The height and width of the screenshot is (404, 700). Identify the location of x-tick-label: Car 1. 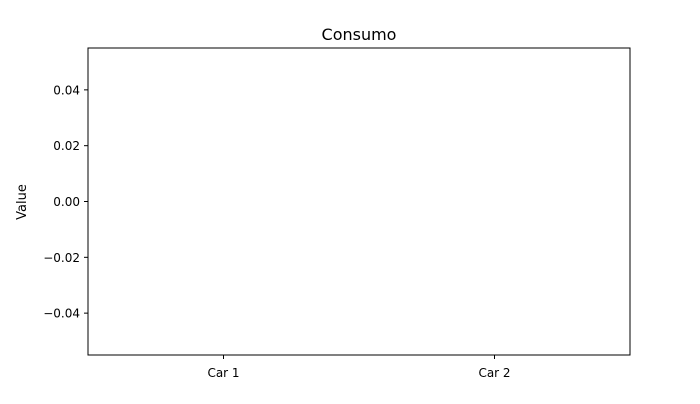
(223, 373).